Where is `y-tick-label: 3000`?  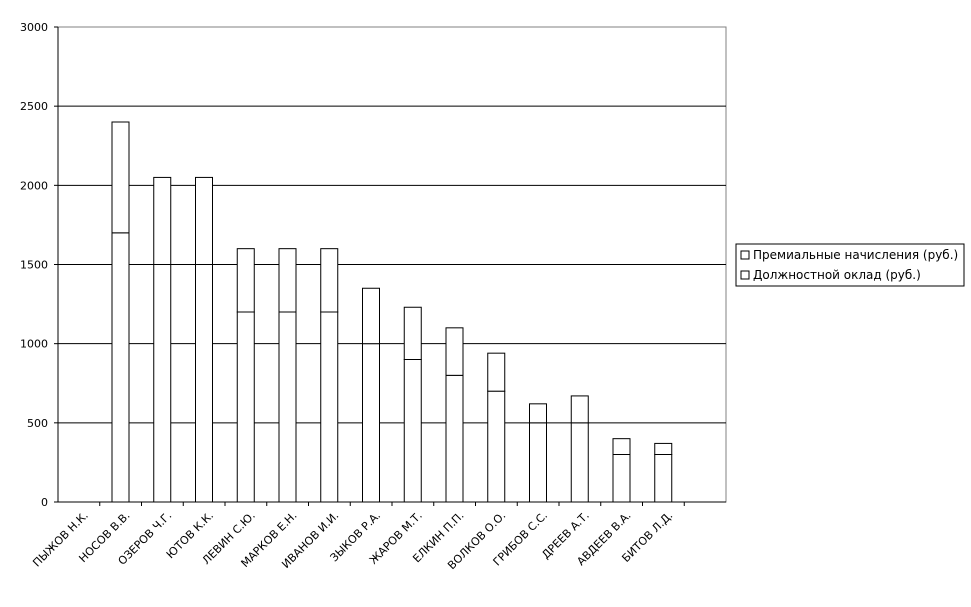 y-tick-label: 3000 is located at coordinates (34, 27).